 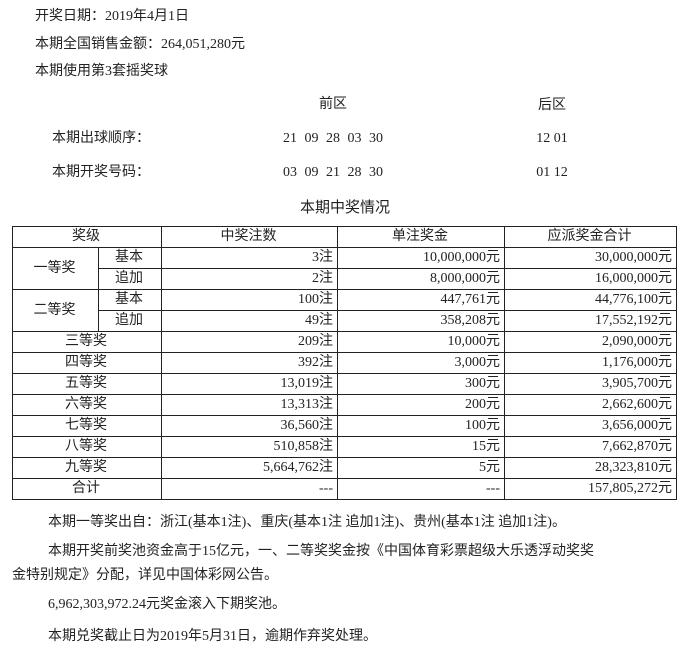 I want to click on total-cell: 2,662,600元, so click(x=590, y=405).